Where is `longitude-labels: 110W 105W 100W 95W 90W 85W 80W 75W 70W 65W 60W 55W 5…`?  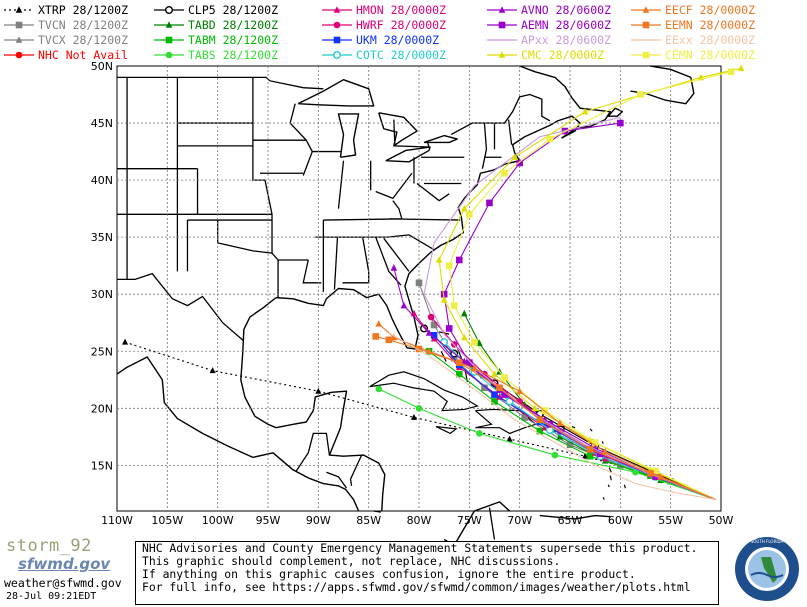
longitude-labels: 110W 105W 100W 95W 90W 85W 80W 75W 70W 65W 60W 55W 5… is located at coordinates (417, 520).